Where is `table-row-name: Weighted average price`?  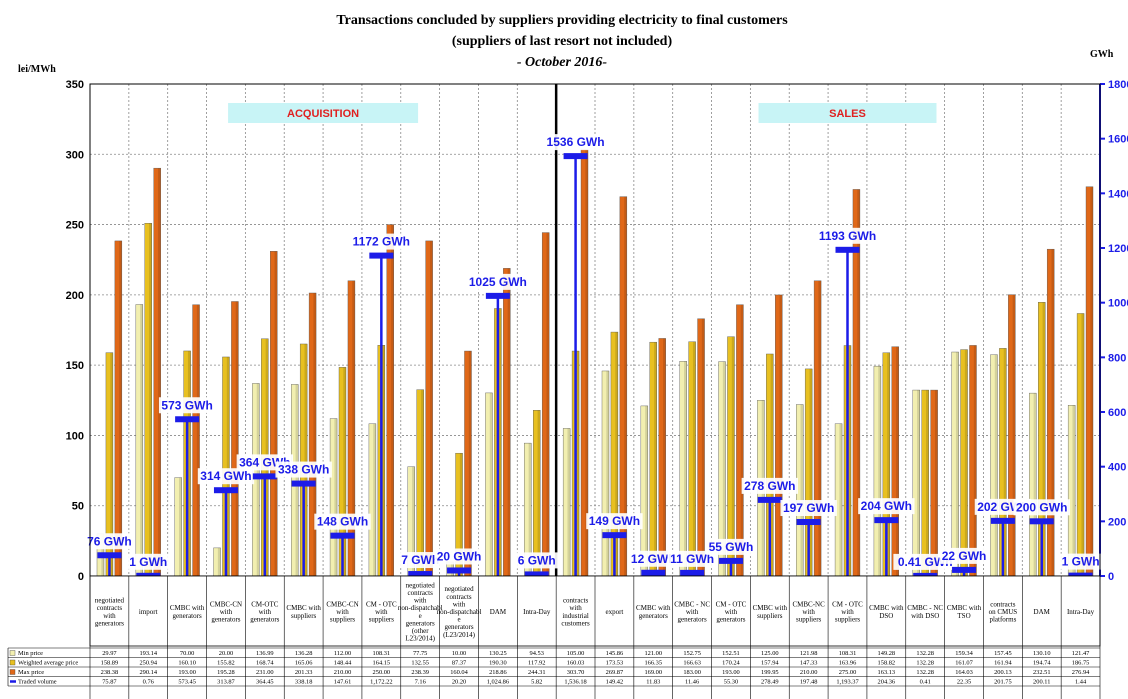 table-row-name: Weighted average price is located at coordinates (48, 663).